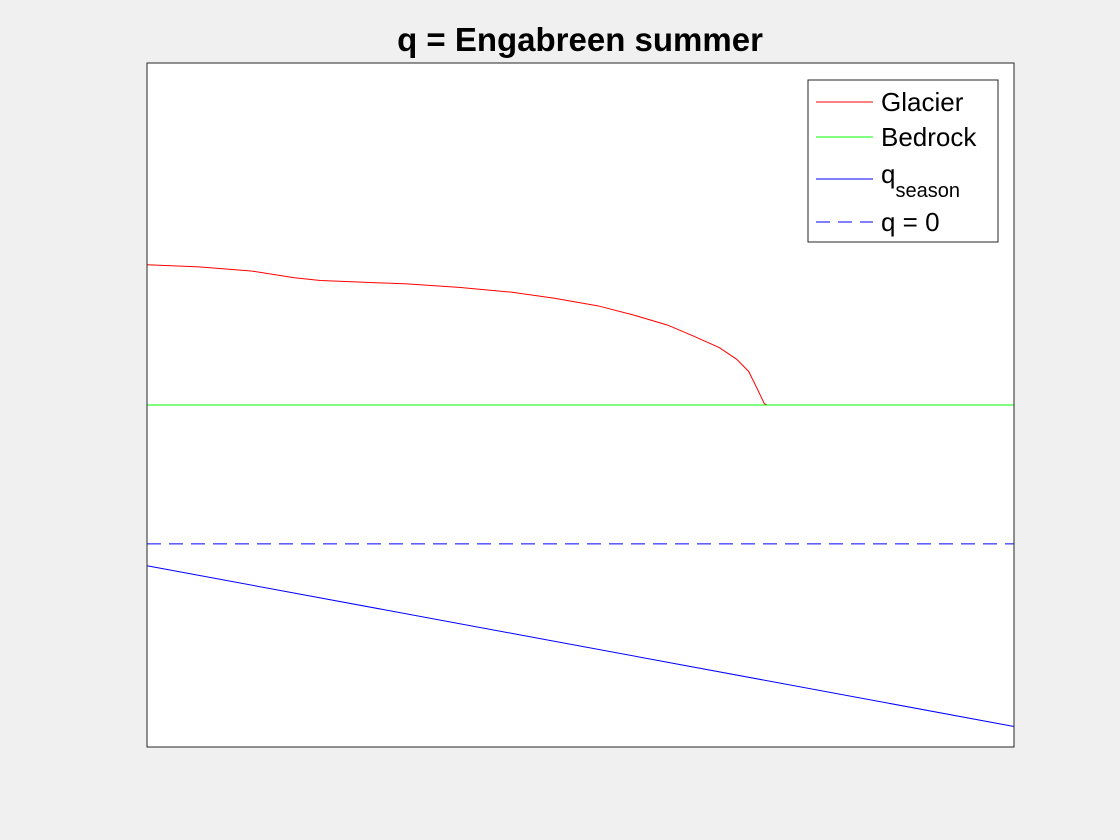  I want to click on chart-title: q = Engabreen summer, so click(580, 39).